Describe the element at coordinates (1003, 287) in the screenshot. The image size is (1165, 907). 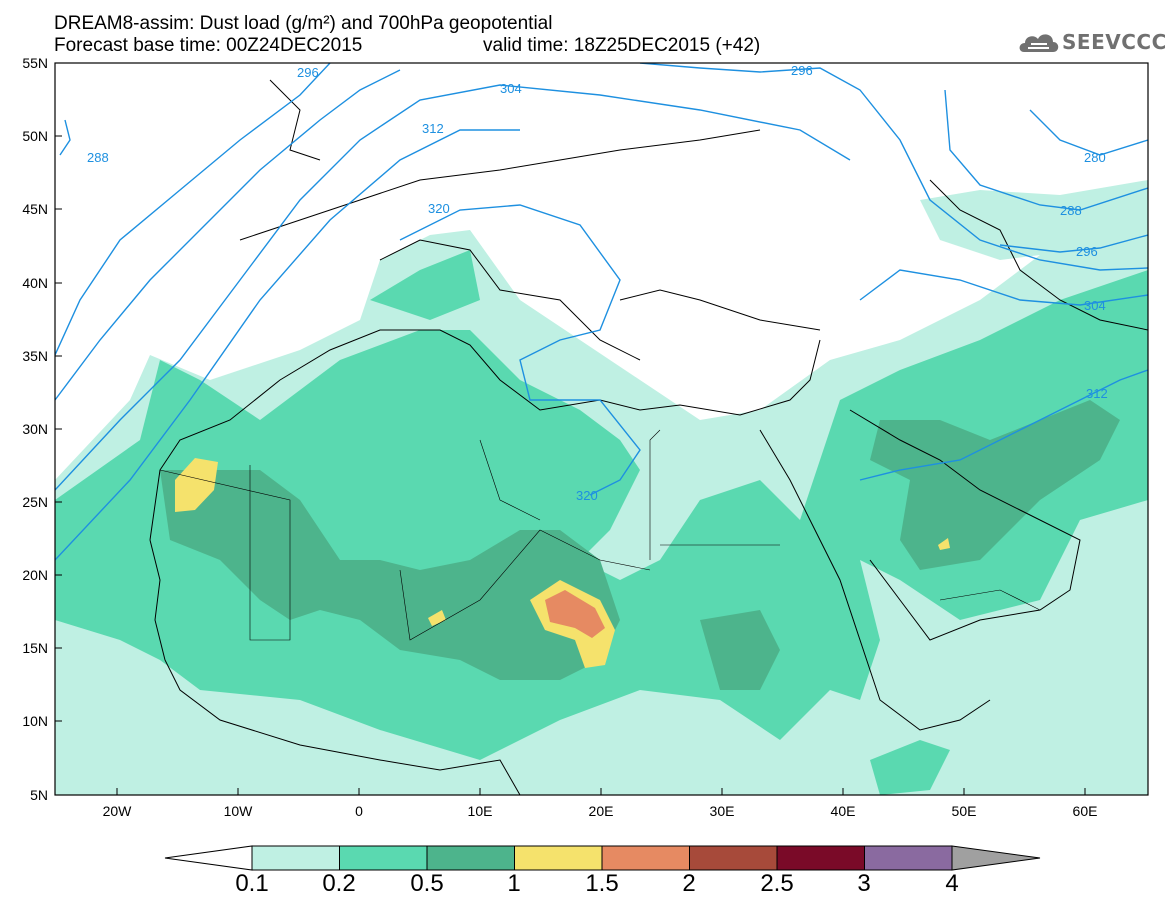
I see `contour-304-east` at that location.